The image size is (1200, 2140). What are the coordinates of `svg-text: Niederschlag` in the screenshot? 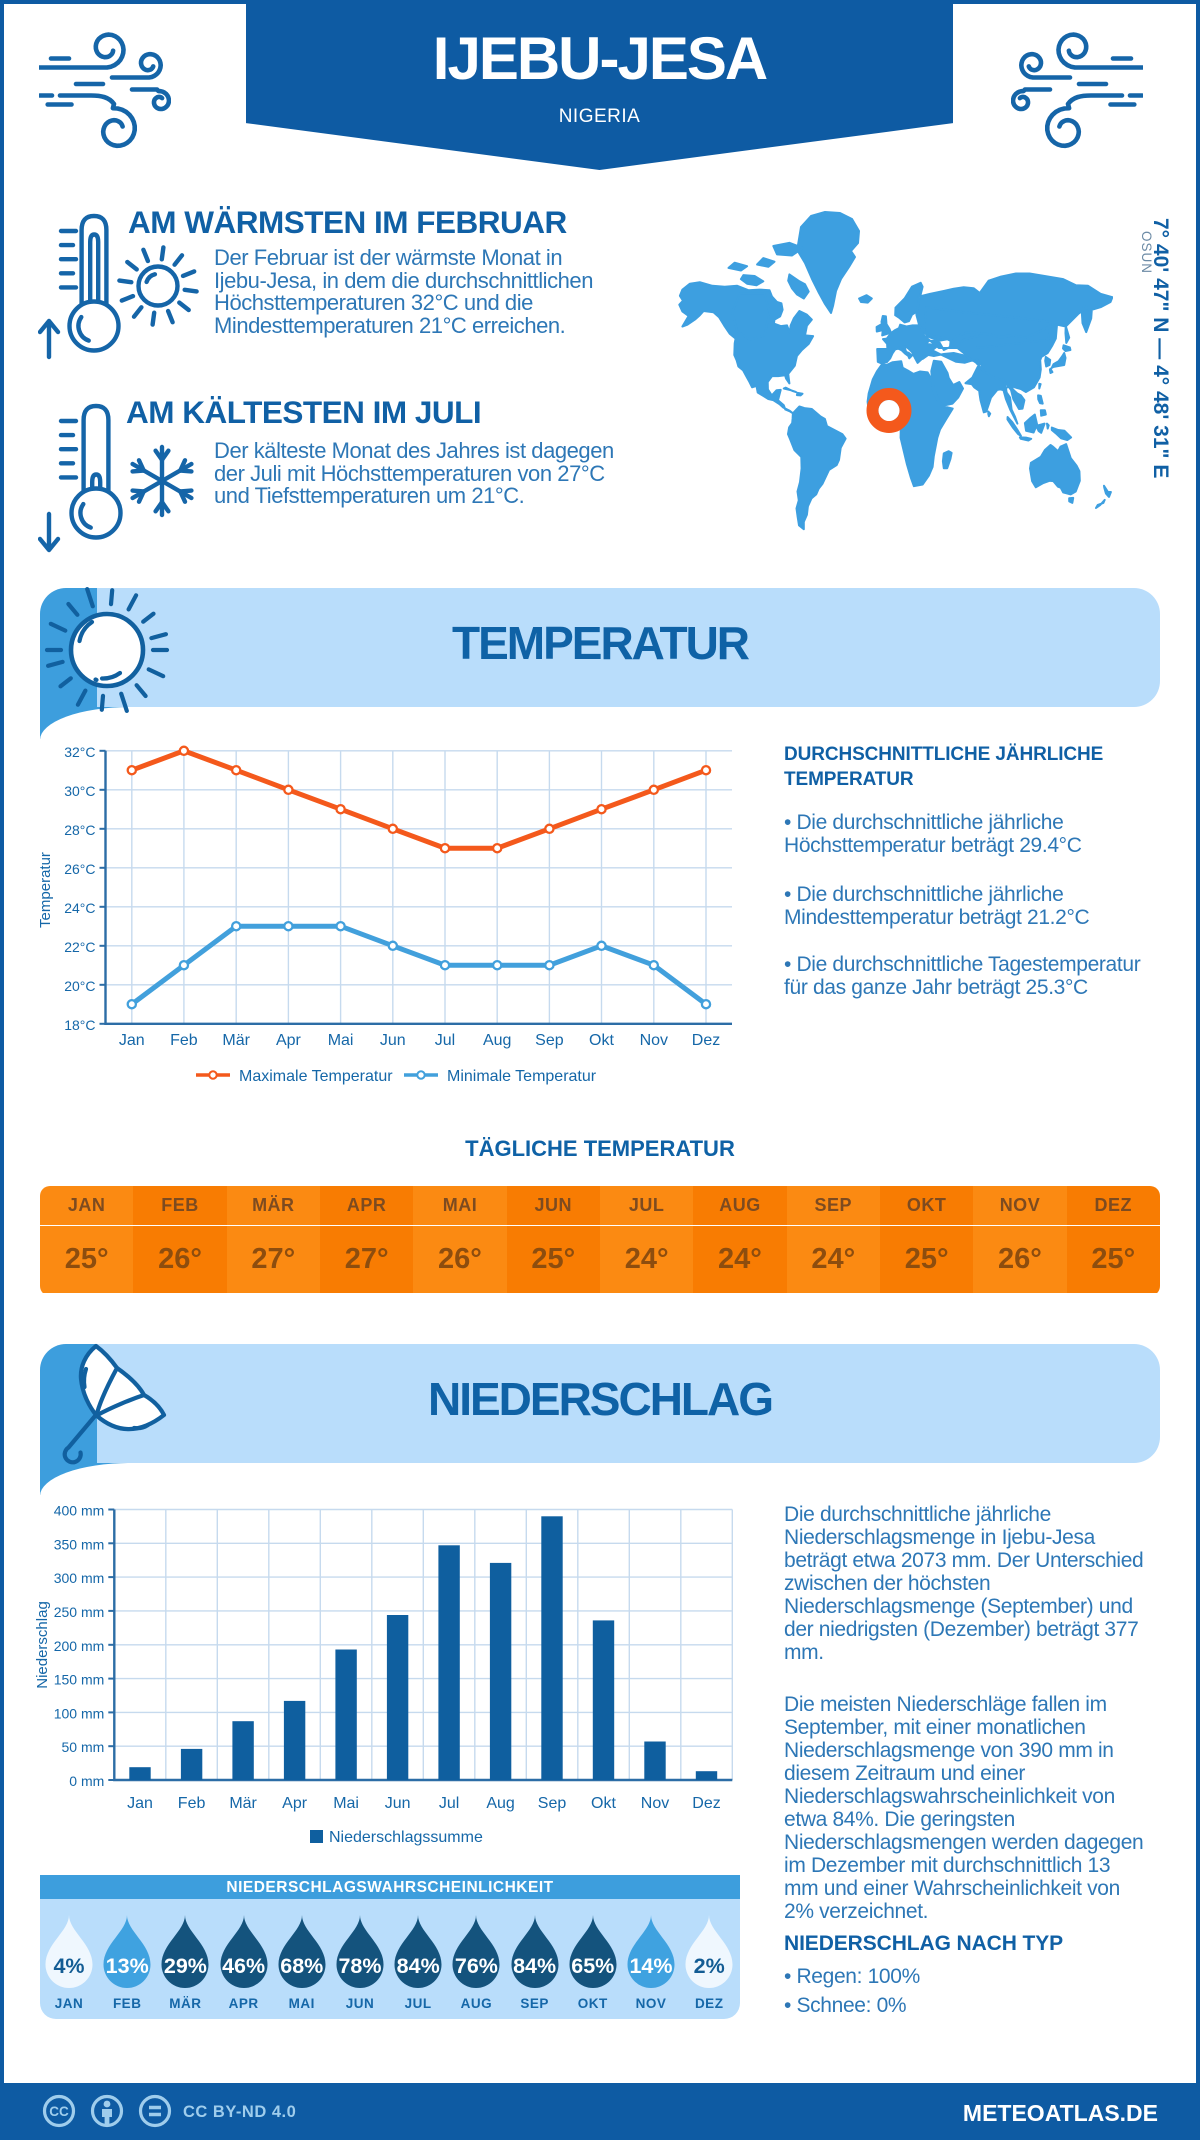 It's located at (43, 1645).